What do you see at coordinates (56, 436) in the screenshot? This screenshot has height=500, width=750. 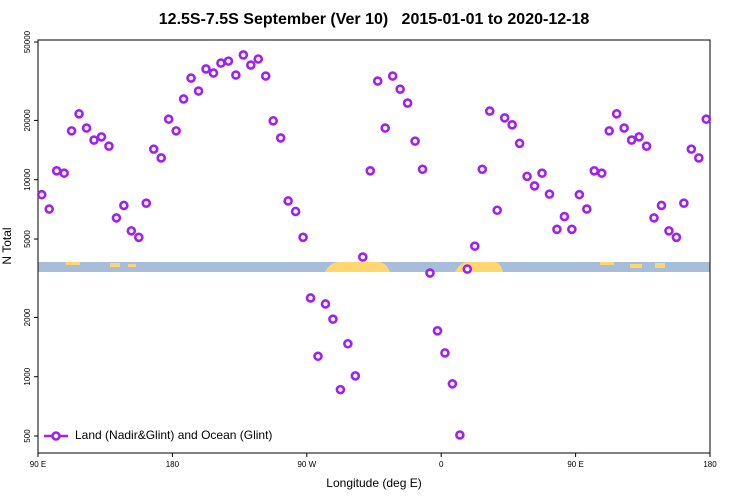 I see `legend-marker` at bounding box center [56, 436].